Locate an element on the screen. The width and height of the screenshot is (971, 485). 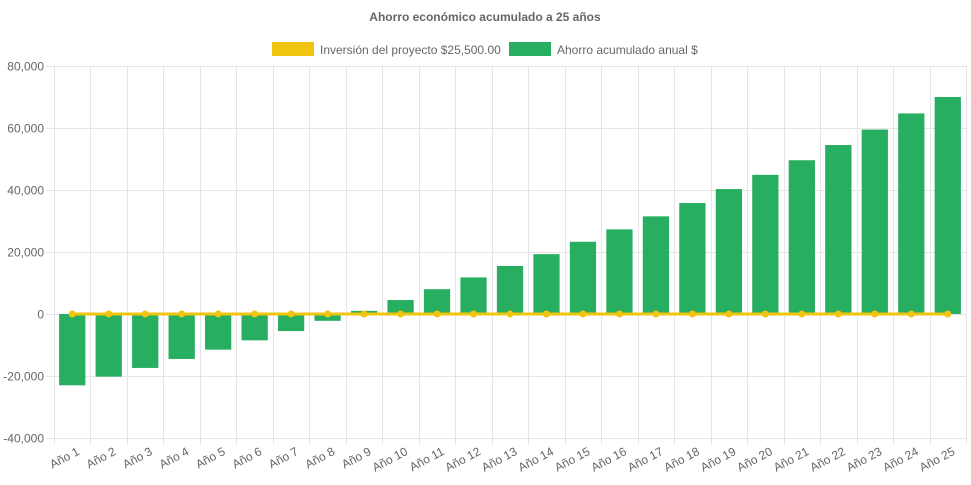
x-tick-label: Año 7 is located at coordinates (283, 457).